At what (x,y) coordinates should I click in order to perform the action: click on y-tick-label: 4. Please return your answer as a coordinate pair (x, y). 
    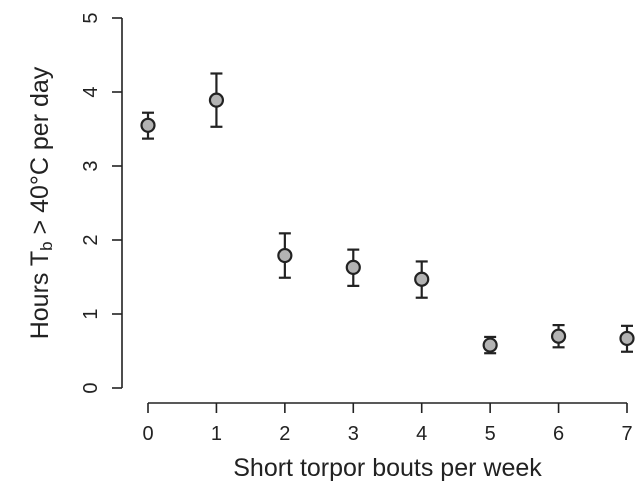
    Looking at the image, I should click on (91, 91).